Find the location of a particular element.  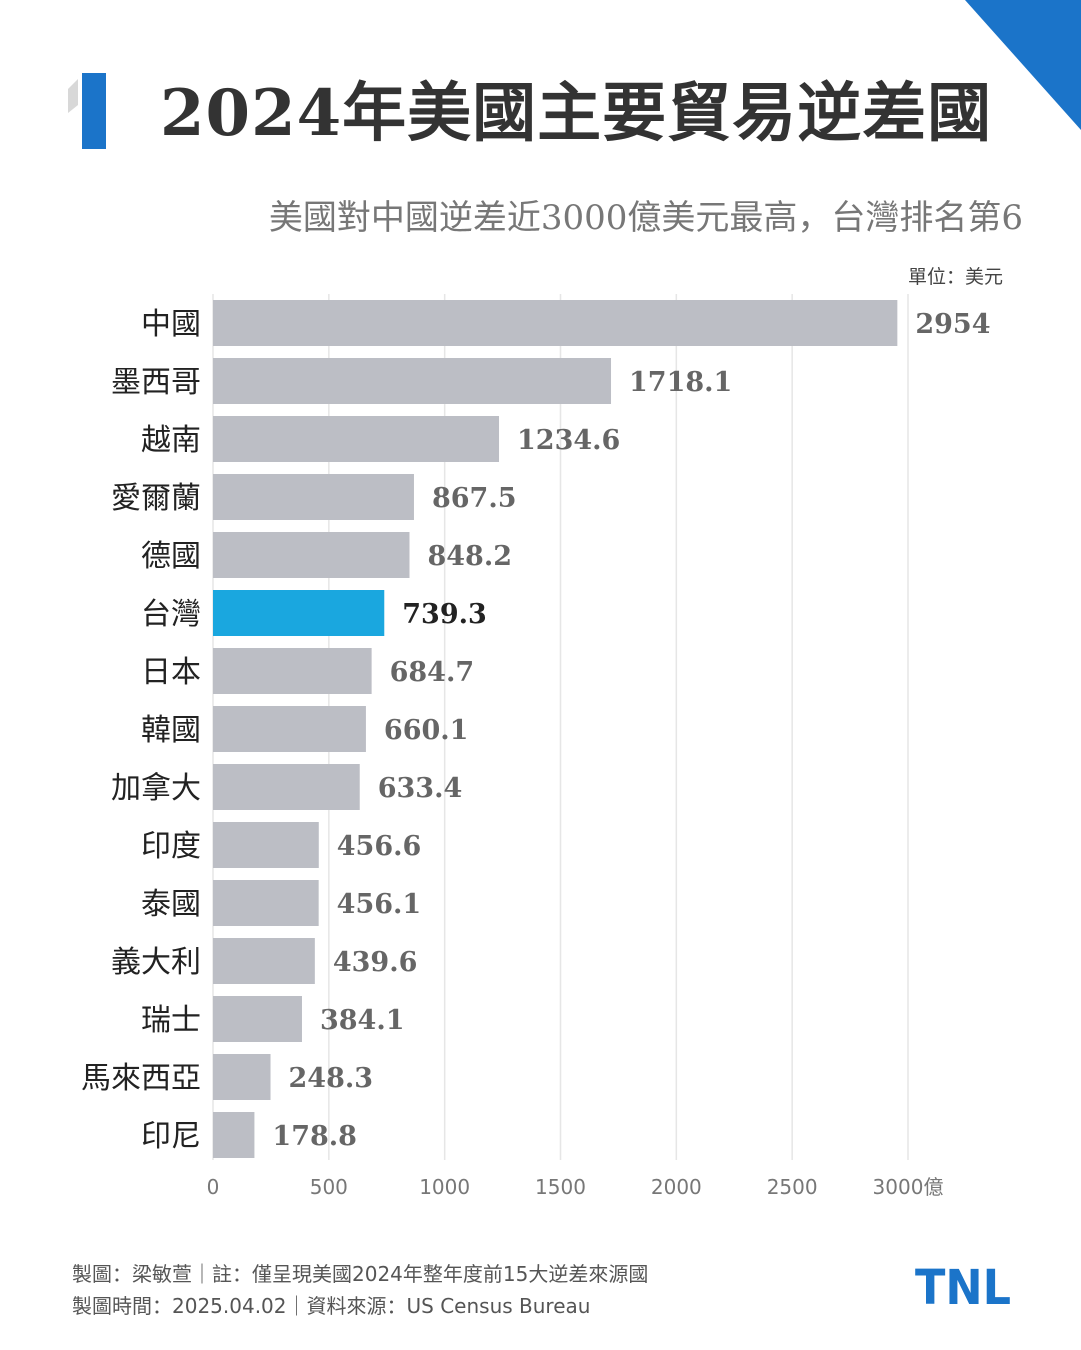

category-label: 印尼 is located at coordinates (171, 1136).